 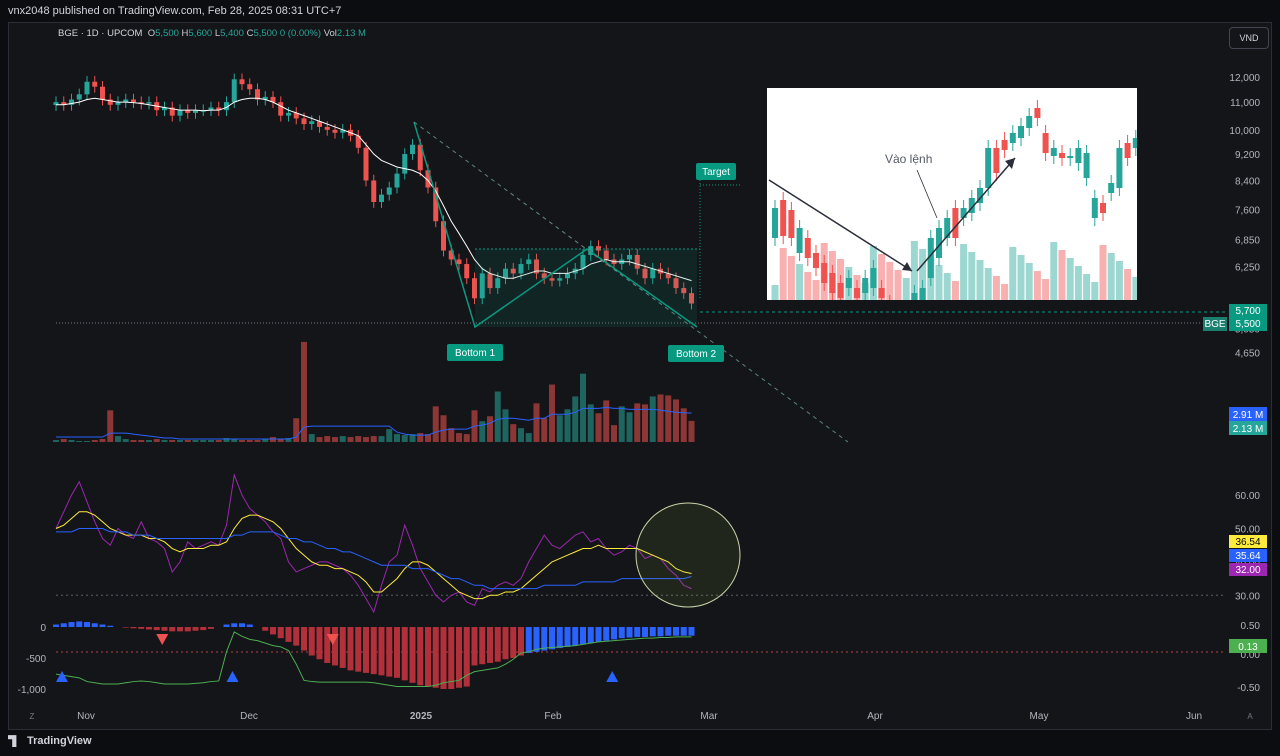 I want to click on price-axis-tick: 10,000, so click(x=1244, y=131).